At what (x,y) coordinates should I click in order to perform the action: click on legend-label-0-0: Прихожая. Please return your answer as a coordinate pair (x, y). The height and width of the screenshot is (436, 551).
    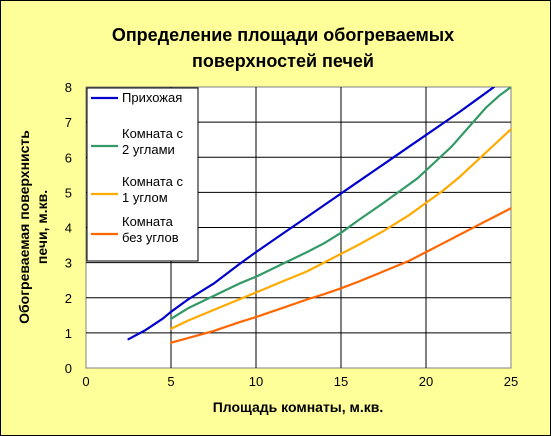
    Looking at the image, I should click on (152, 97).